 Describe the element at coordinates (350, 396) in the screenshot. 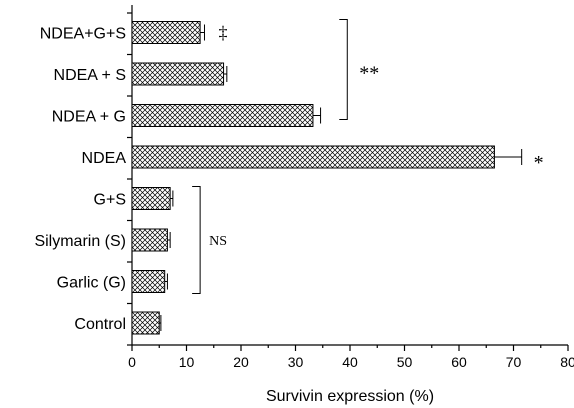

I see `x-axis-title: Survivin expression (%)` at that location.